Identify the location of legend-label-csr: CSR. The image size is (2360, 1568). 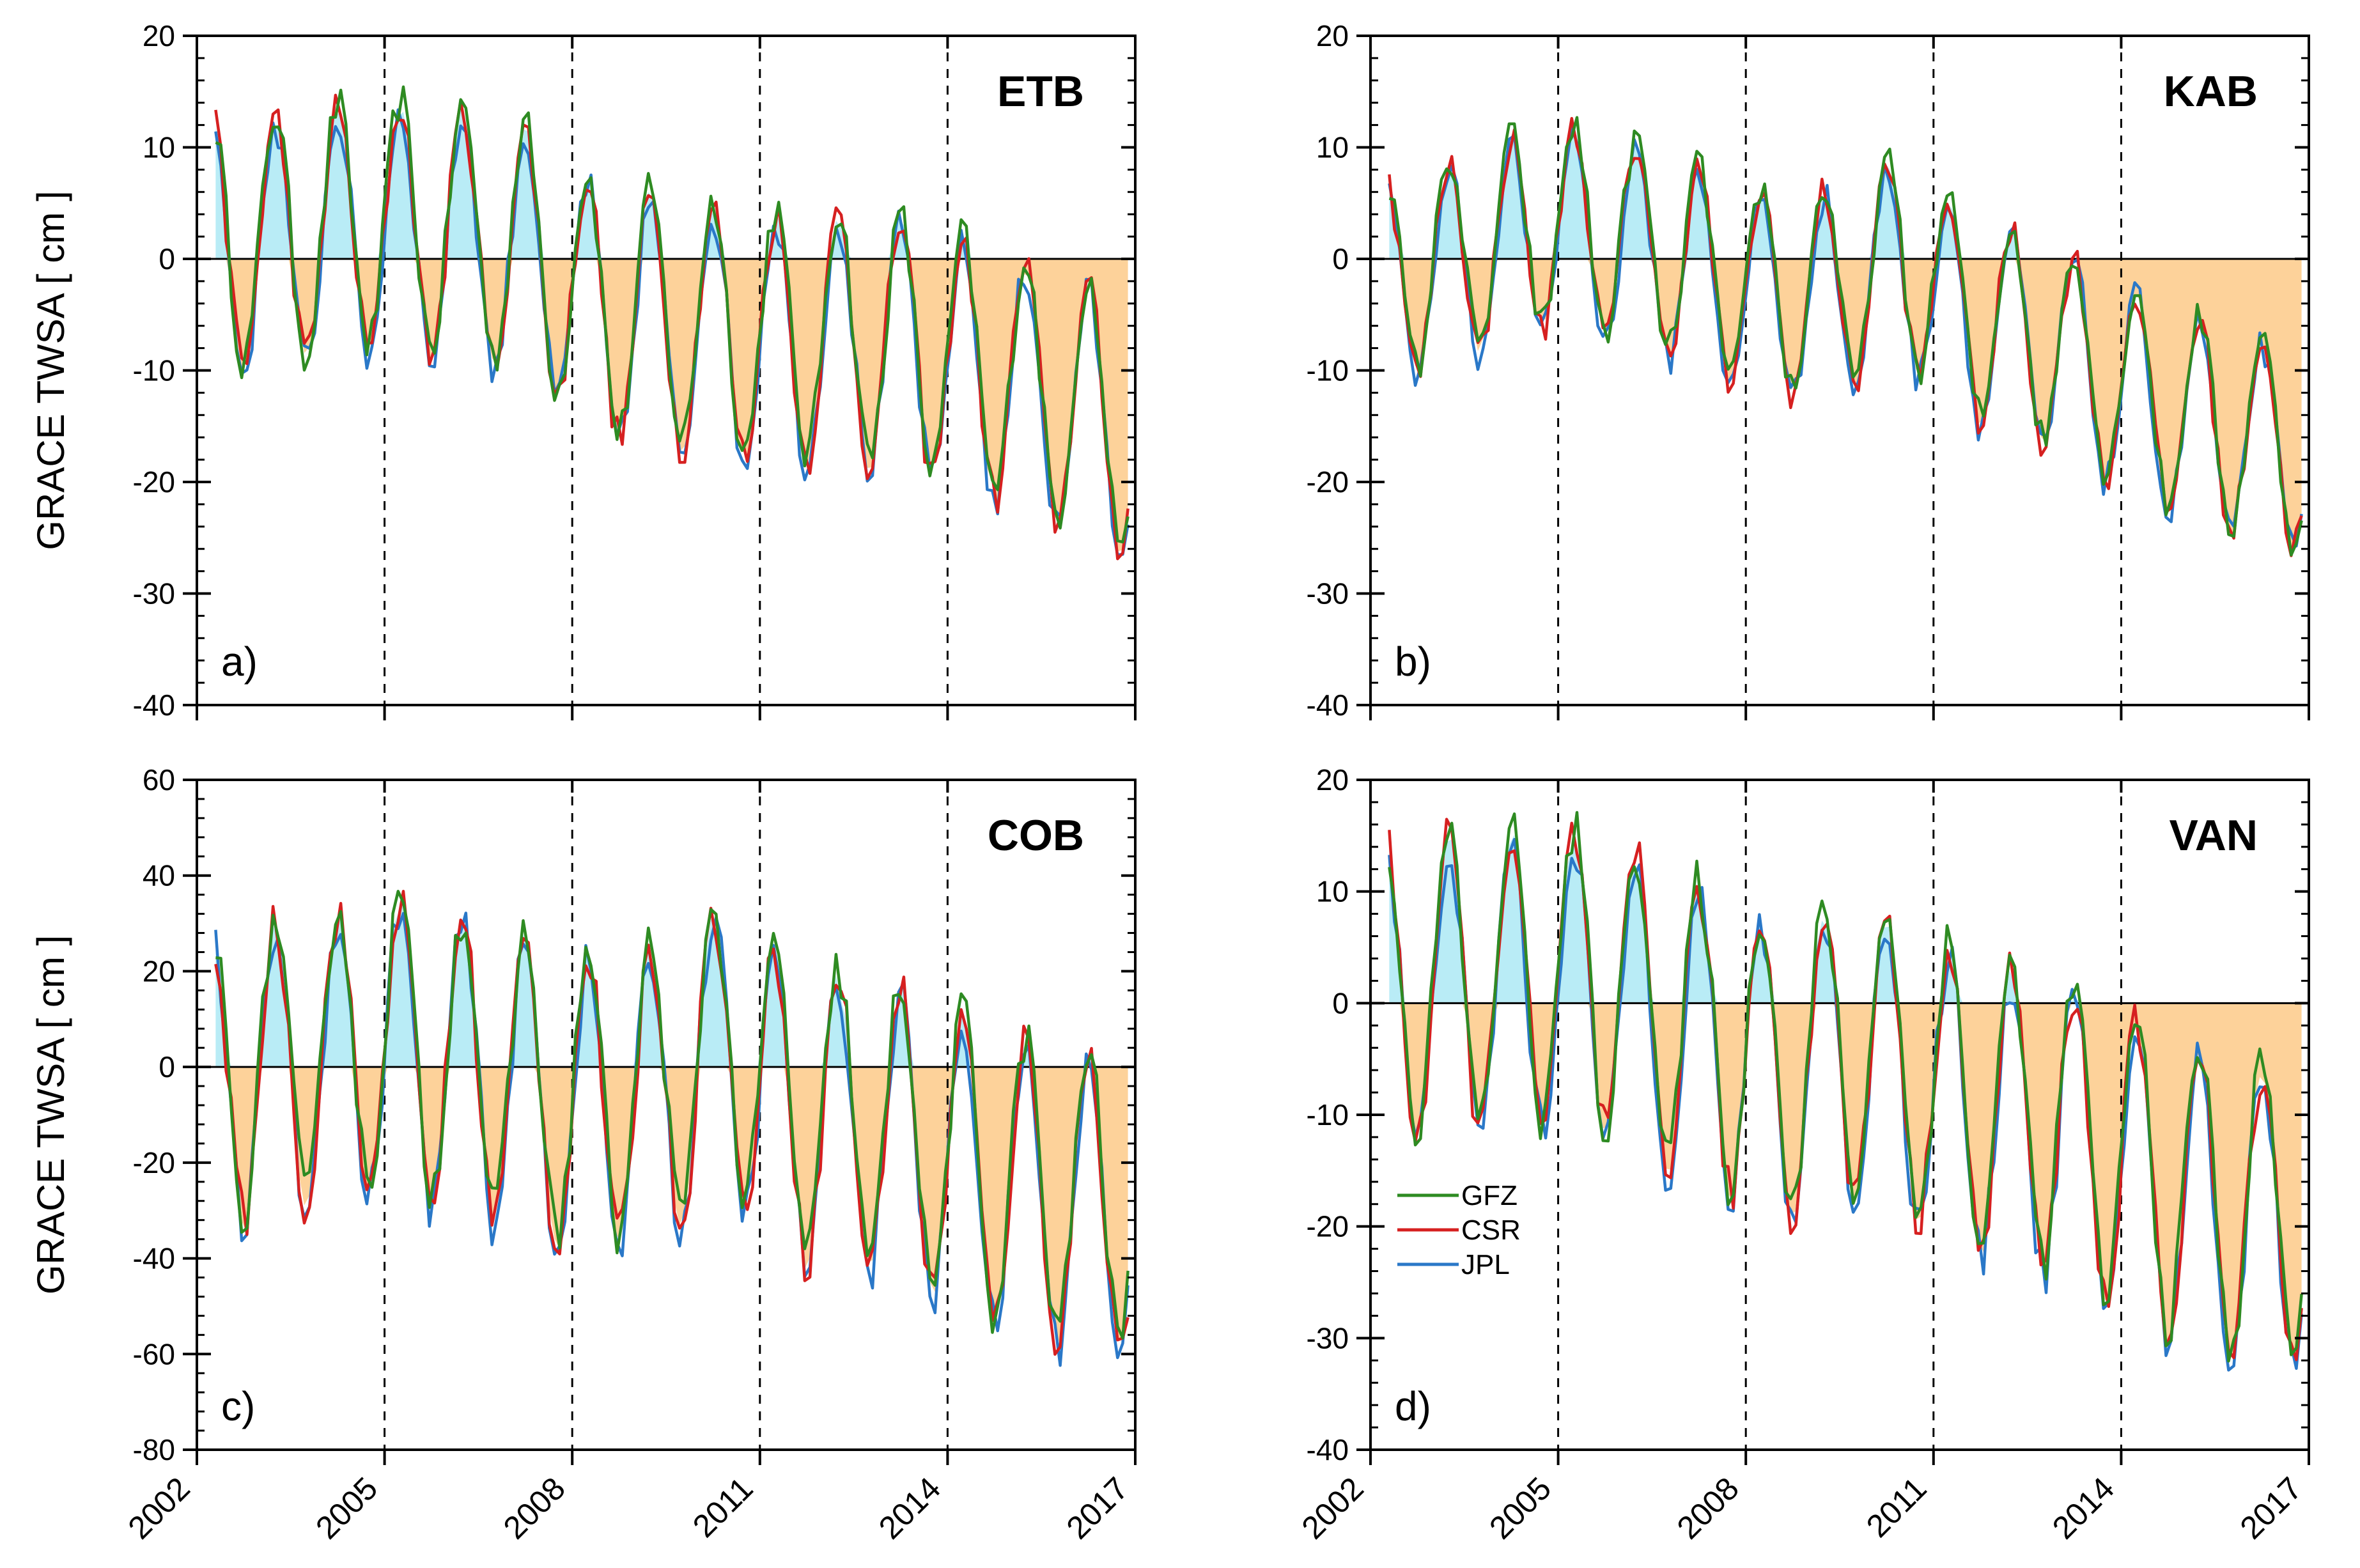
(1491, 1230).